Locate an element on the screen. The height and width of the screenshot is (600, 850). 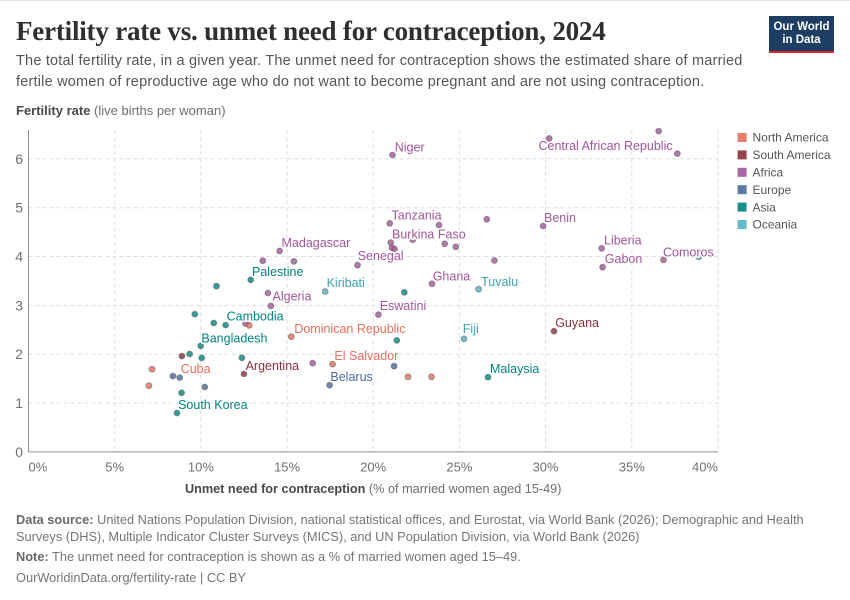
svg-text: 30% is located at coordinates (546, 467).